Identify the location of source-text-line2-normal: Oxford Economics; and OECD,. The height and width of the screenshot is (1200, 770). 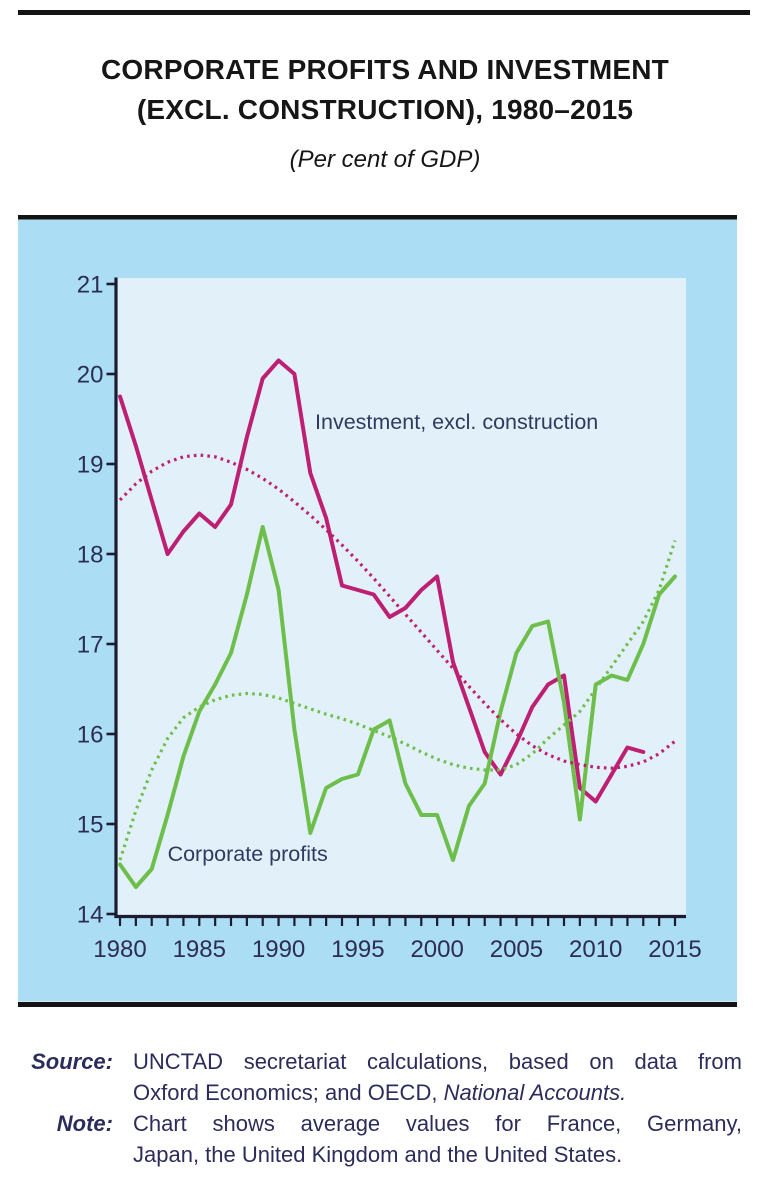
(288, 1092).